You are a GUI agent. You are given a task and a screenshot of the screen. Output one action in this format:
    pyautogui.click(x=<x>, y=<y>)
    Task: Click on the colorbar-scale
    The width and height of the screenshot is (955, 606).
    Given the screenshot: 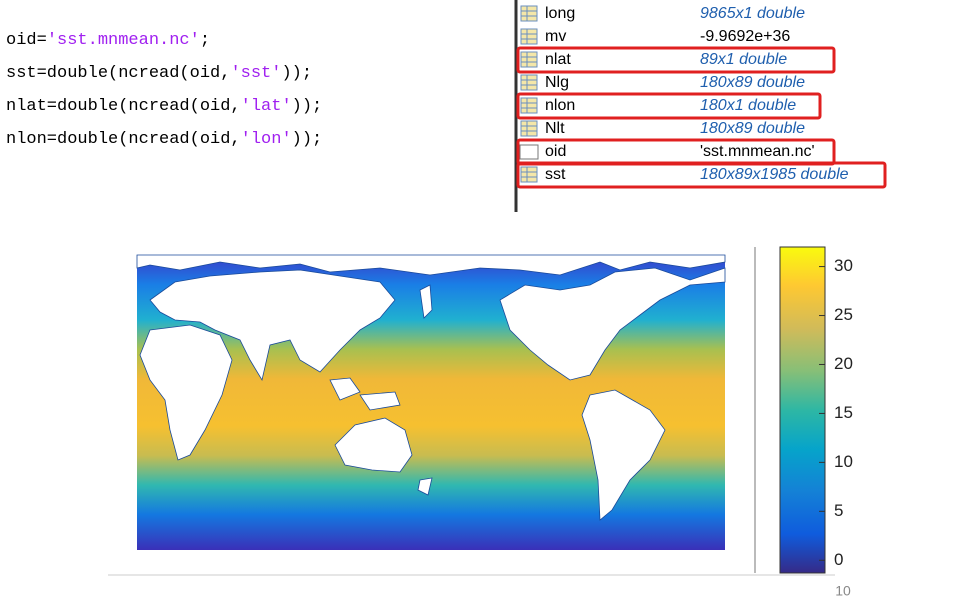 What is the action you would take?
    pyautogui.click(x=802, y=410)
    